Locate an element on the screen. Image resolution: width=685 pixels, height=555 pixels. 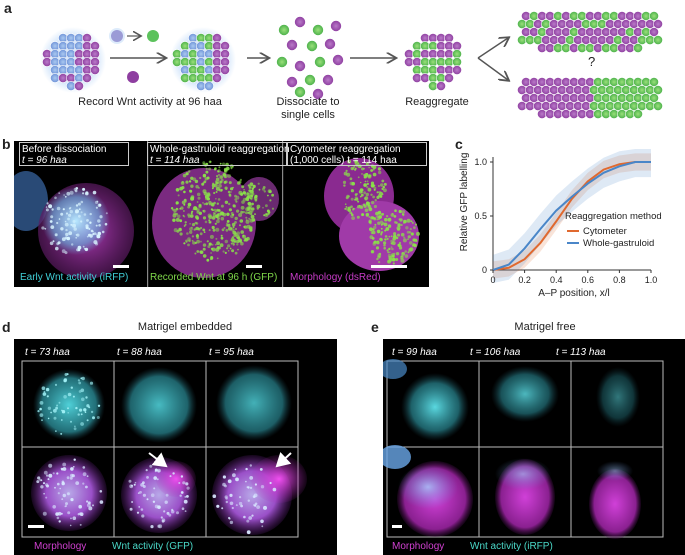
x-tick-label: 0 is located at coordinates (492, 280).